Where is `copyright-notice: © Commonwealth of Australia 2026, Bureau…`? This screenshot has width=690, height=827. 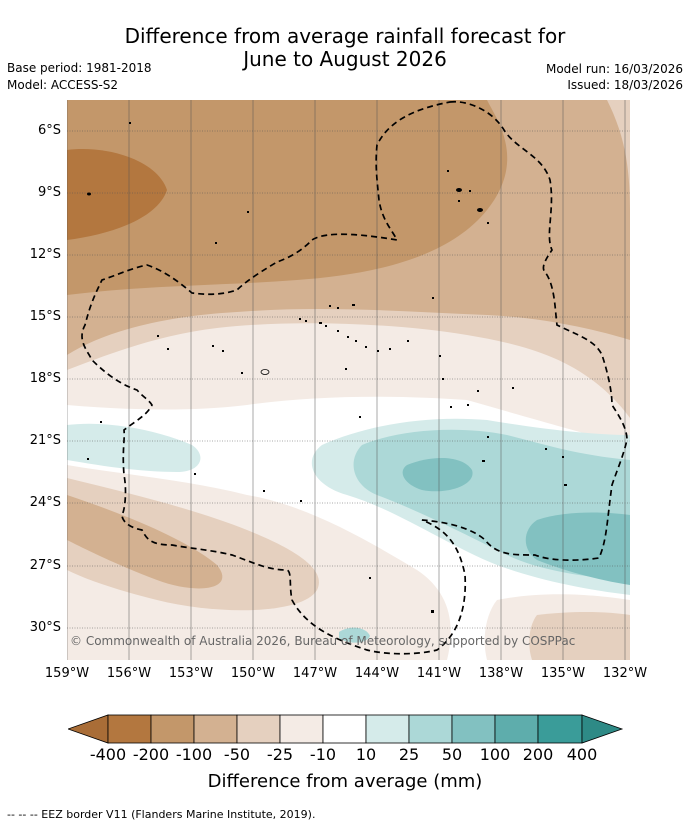 copyright-notice: © Commonwealth of Australia 2026, Bureau… is located at coordinates (323, 641).